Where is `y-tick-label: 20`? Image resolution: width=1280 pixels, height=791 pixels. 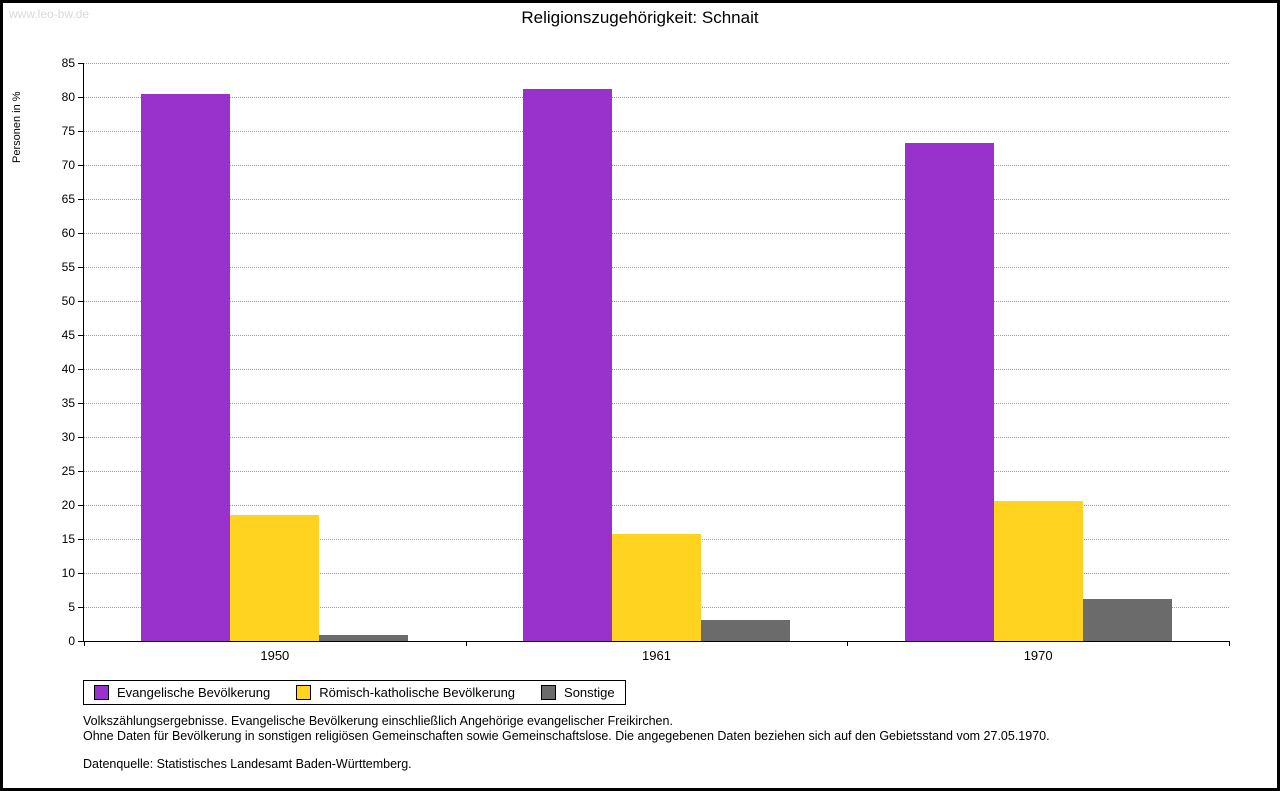 y-tick-label: 20 is located at coordinates (68, 505).